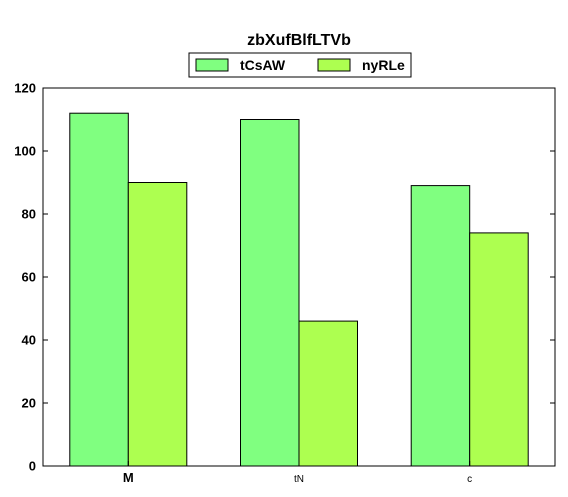  I want to click on bar-tcsaw-m, so click(99, 289).